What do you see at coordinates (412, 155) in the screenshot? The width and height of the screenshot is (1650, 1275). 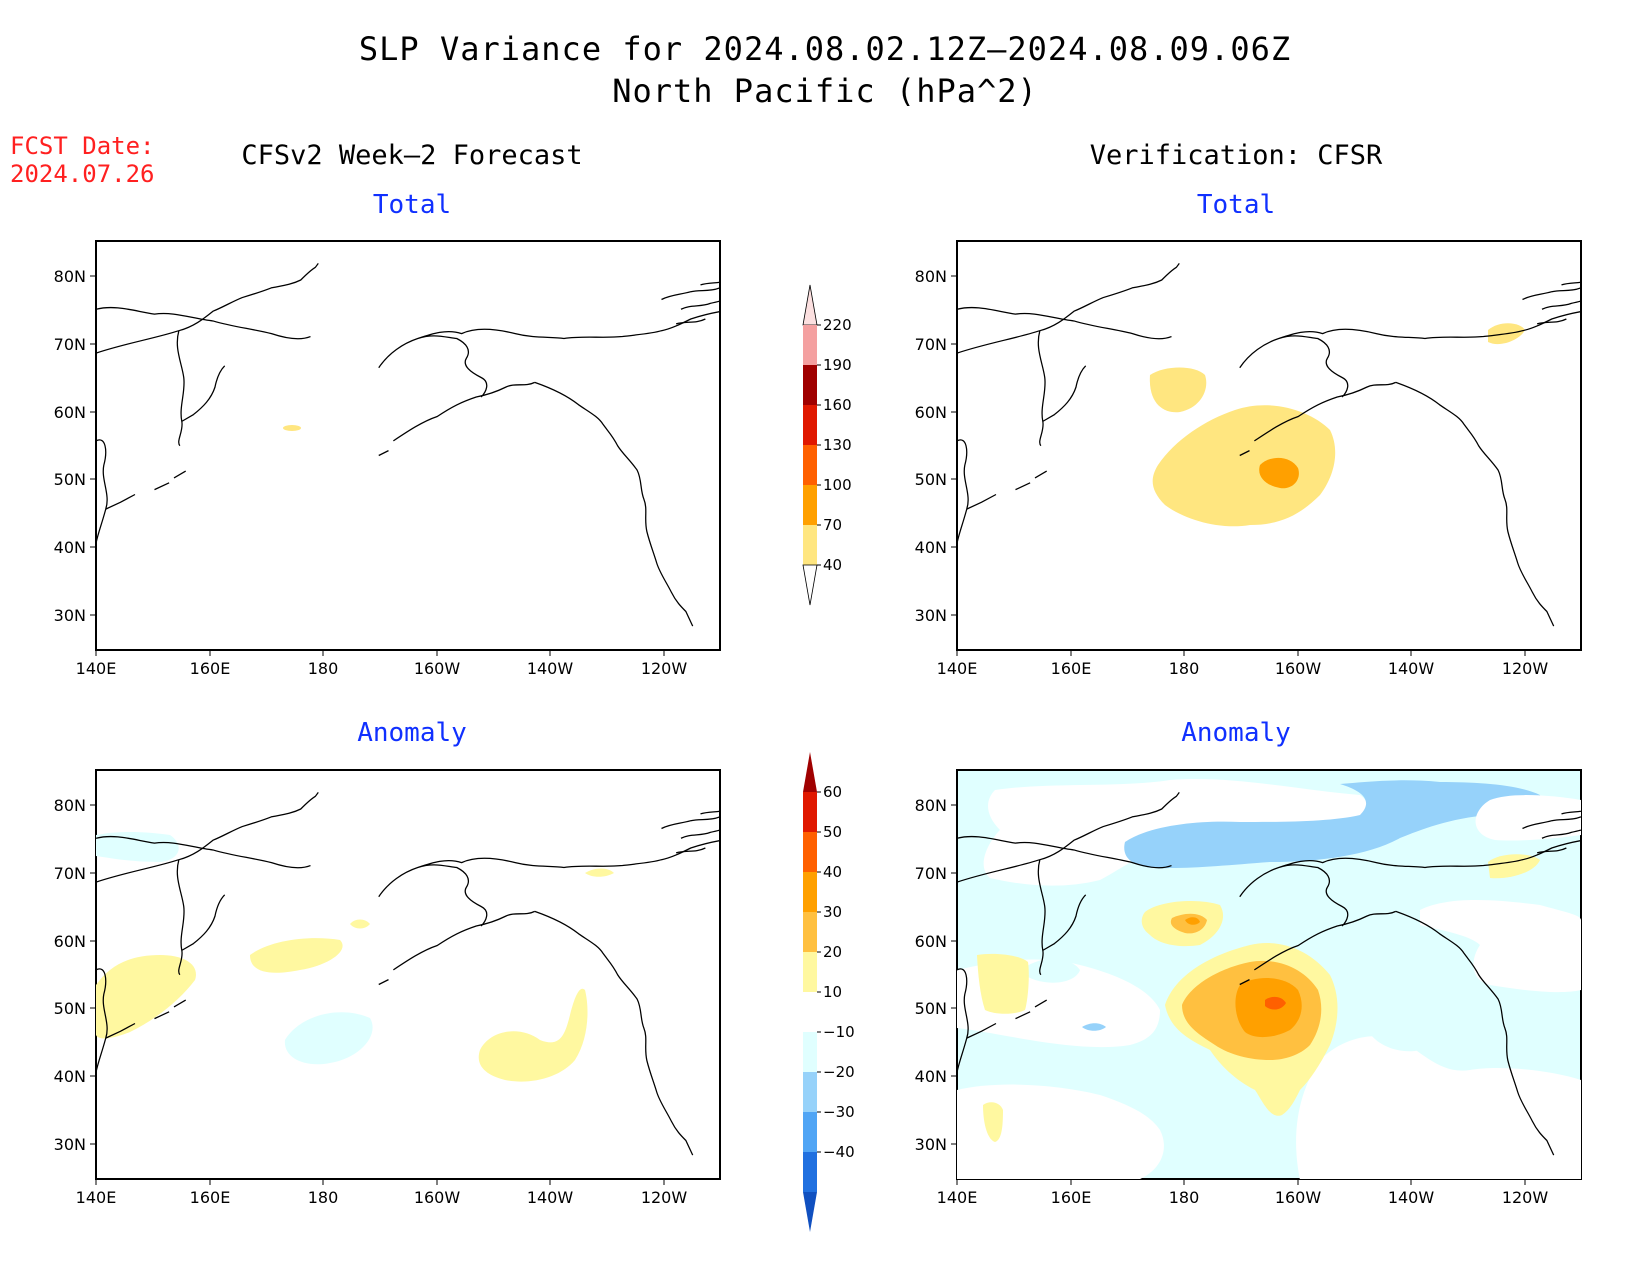 I see `forecast-column-title: CFSv2 Week–2 Forecast` at bounding box center [412, 155].